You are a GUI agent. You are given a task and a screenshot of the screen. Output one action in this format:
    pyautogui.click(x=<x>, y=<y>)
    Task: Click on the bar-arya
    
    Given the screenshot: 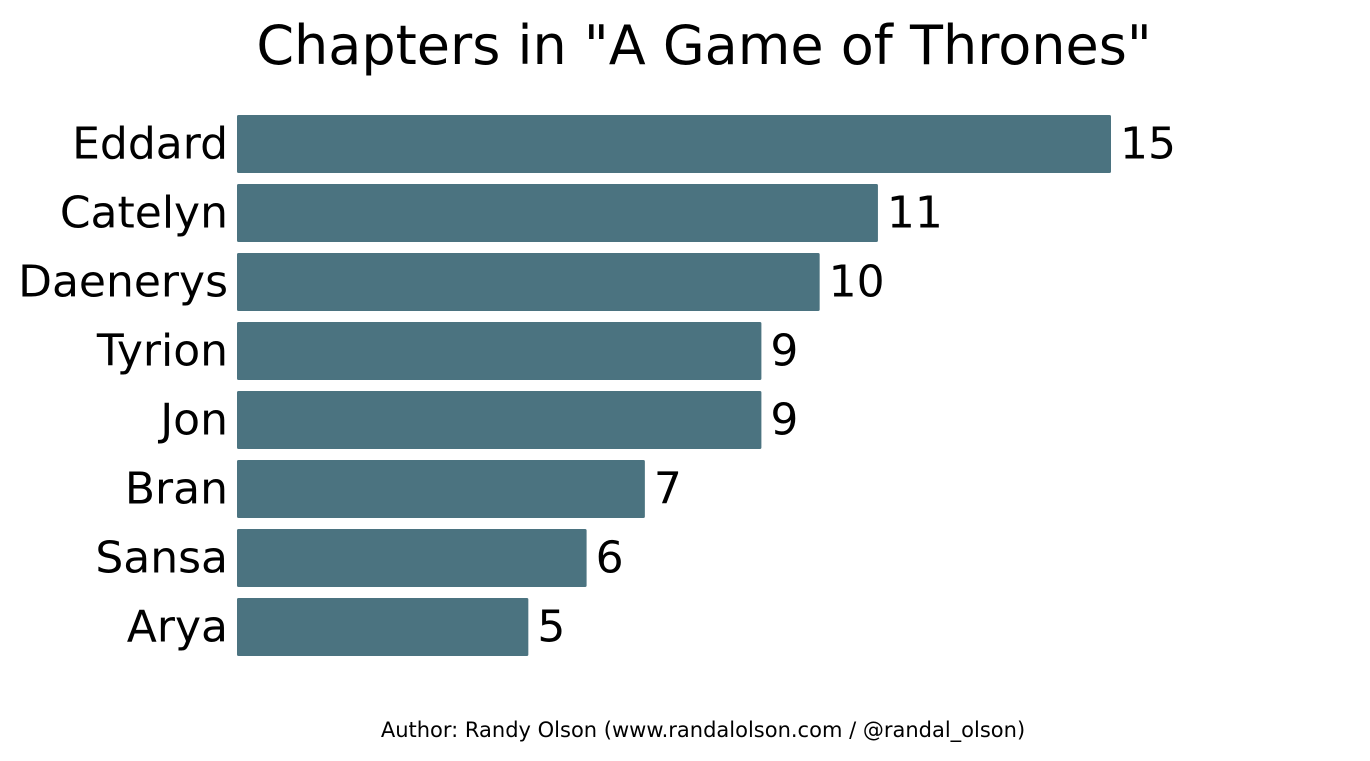 What is the action you would take?
    pyautogui.click(x=383, y=627)
    